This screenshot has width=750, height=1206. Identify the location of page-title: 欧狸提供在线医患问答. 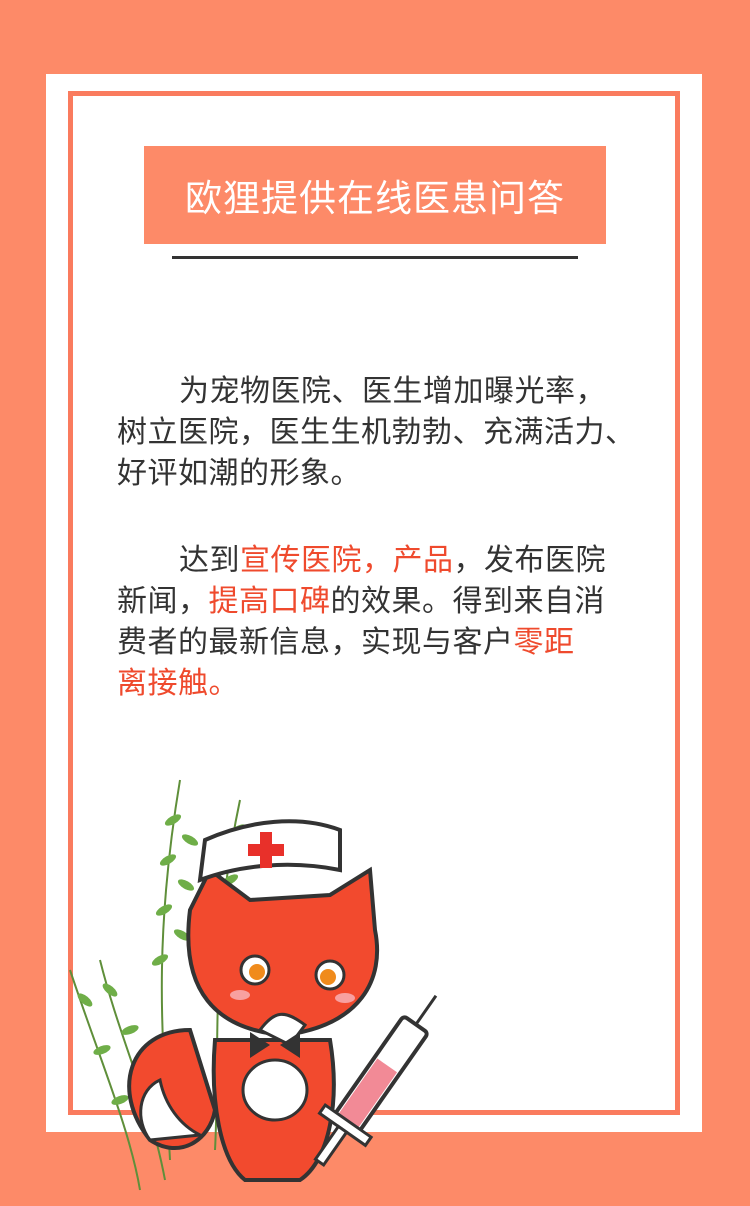
(375, 195).